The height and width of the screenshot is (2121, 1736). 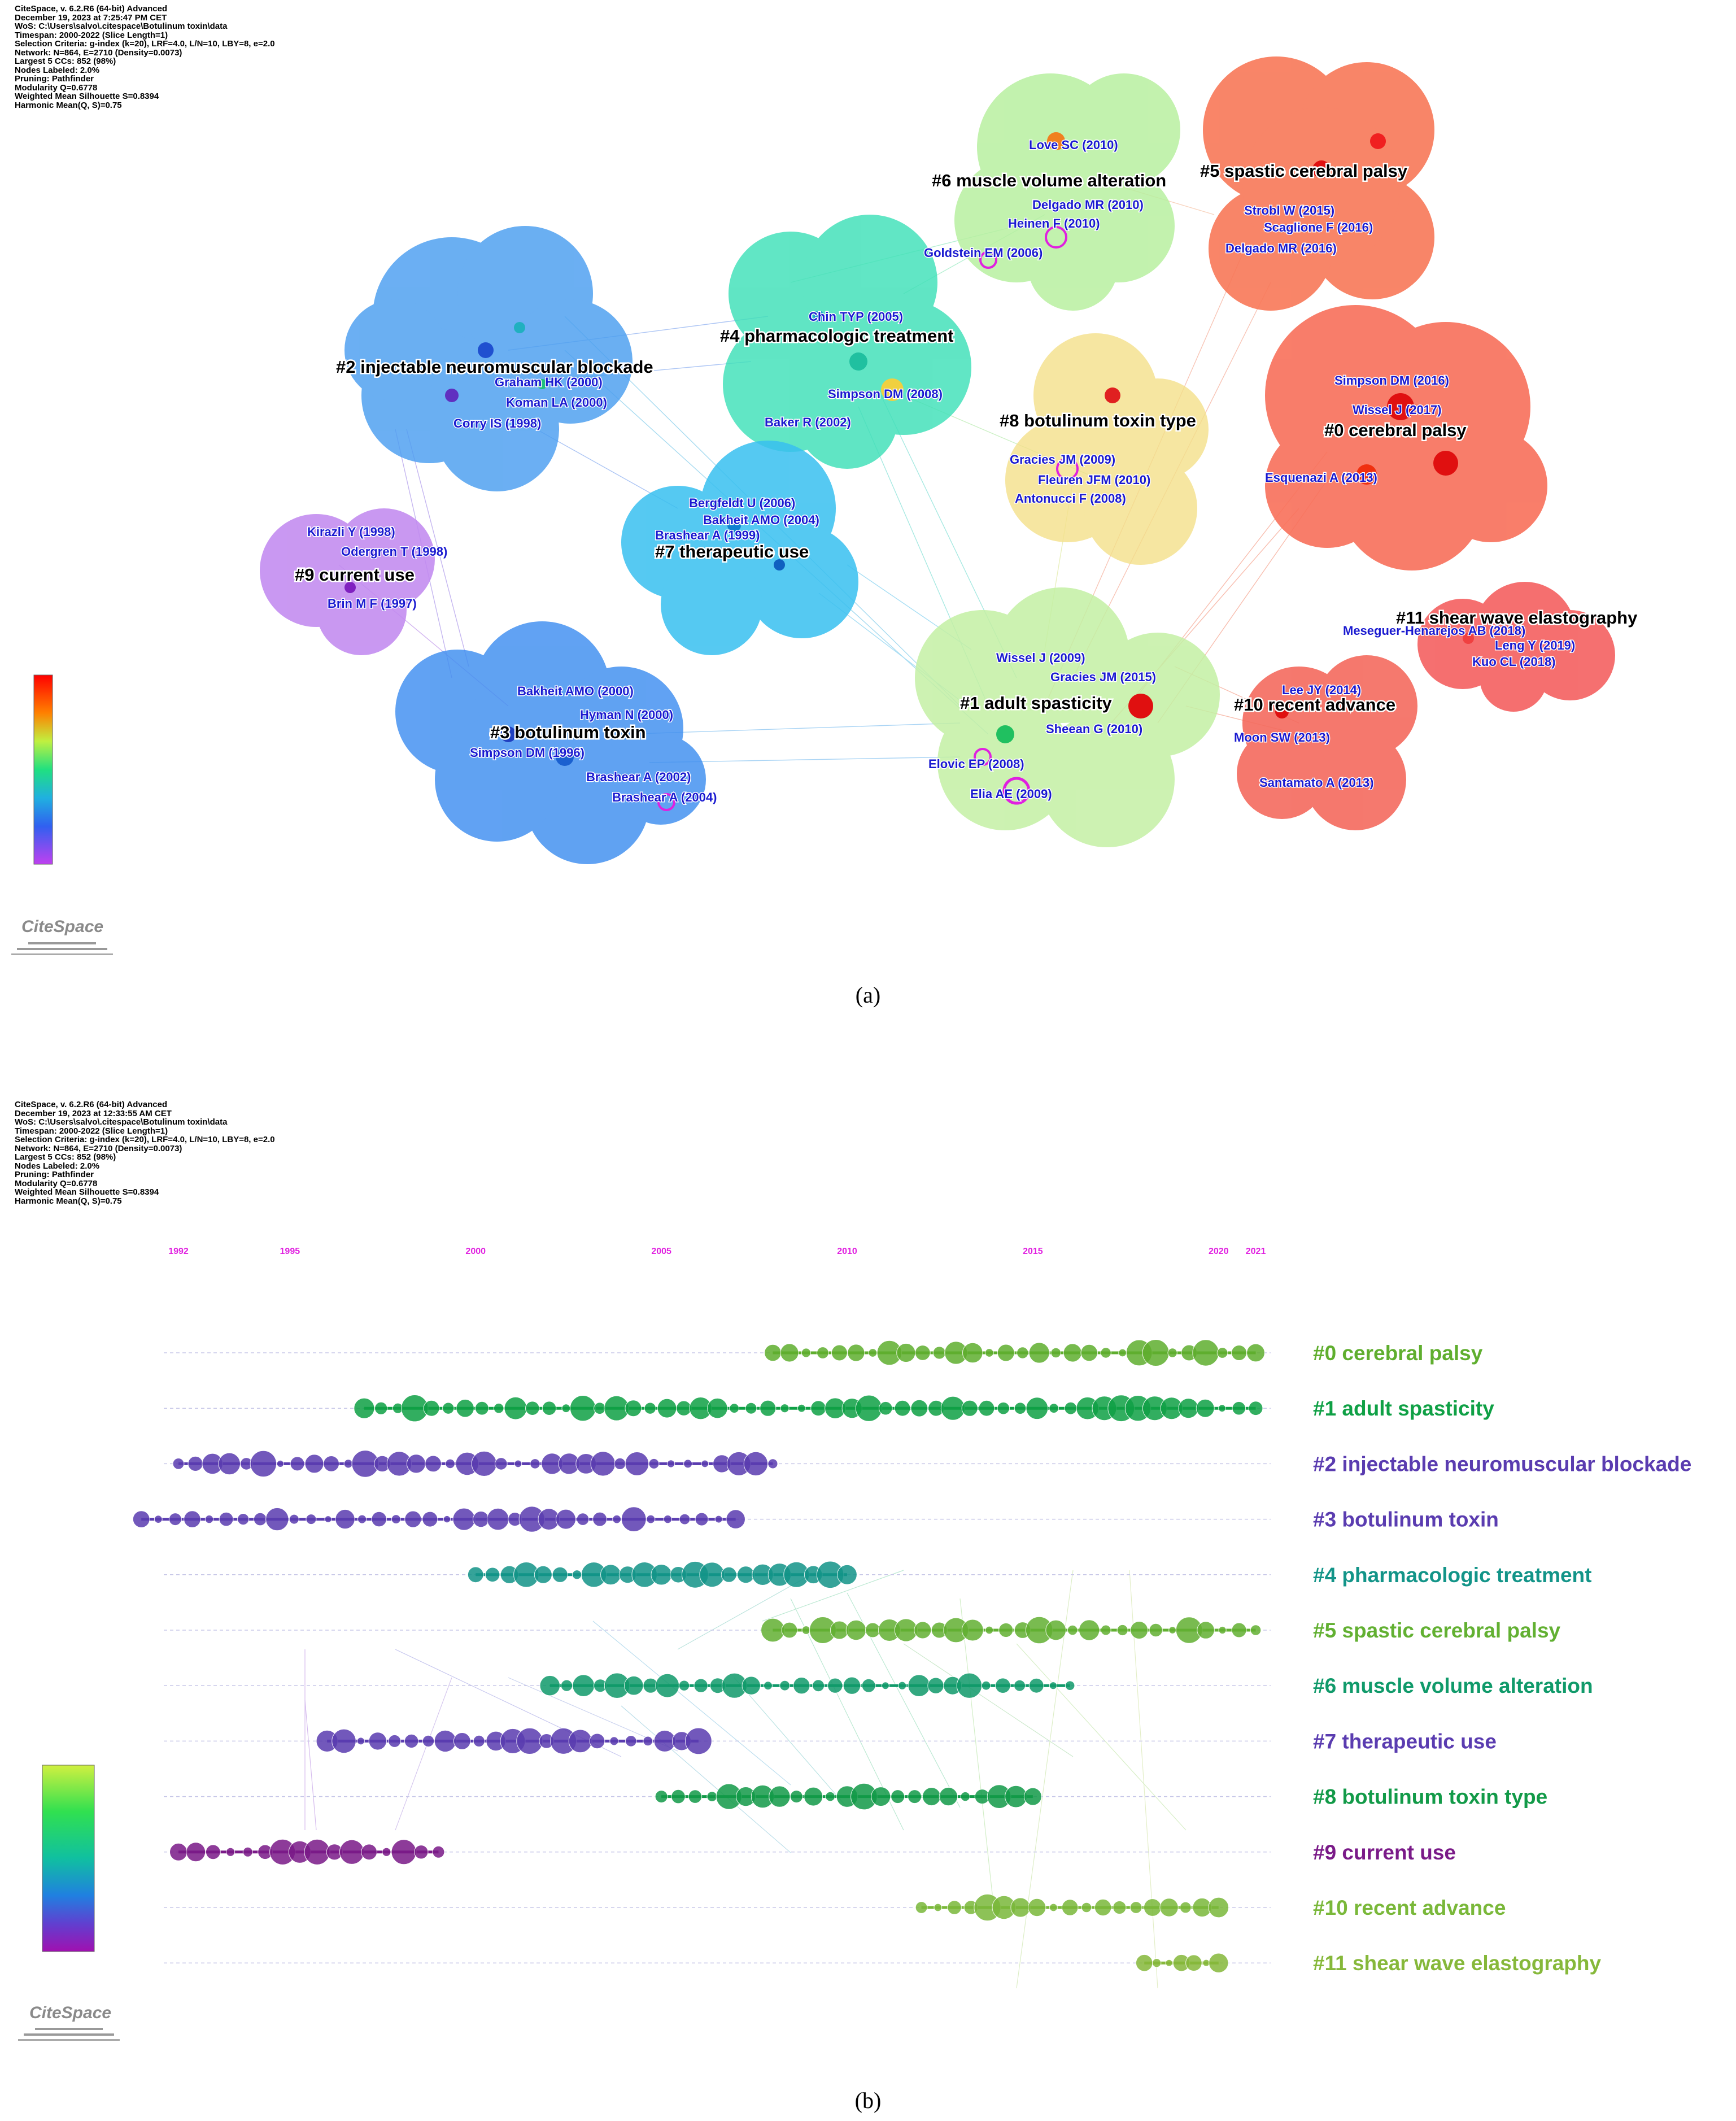 What do you see at coordinates (829, 1408) in the screenshot?
I see `timeline-row: #1 adult spasticity` at bounding box center [829, 1408].